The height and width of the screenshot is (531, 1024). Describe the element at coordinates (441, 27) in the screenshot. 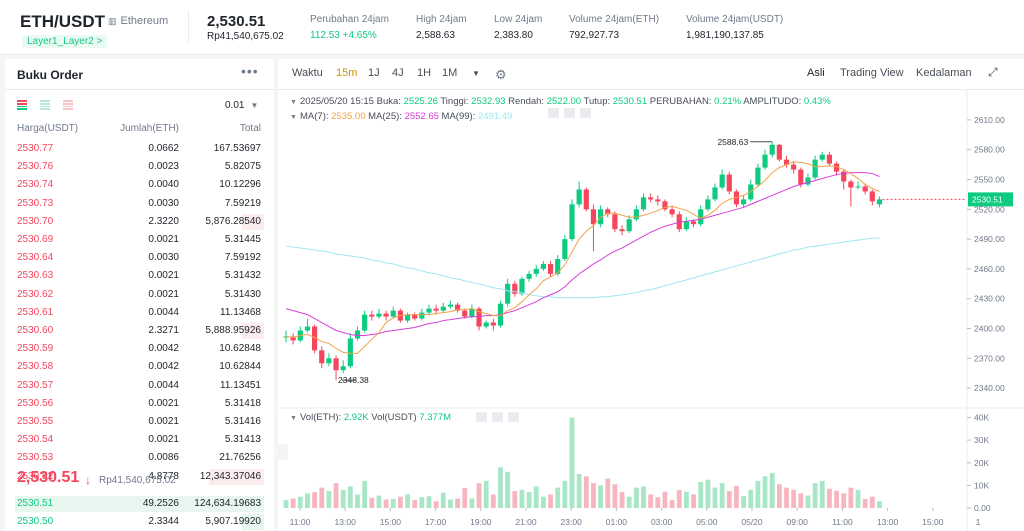

I see `stat-high-24h: High 24jam 2,588.63` at that location.